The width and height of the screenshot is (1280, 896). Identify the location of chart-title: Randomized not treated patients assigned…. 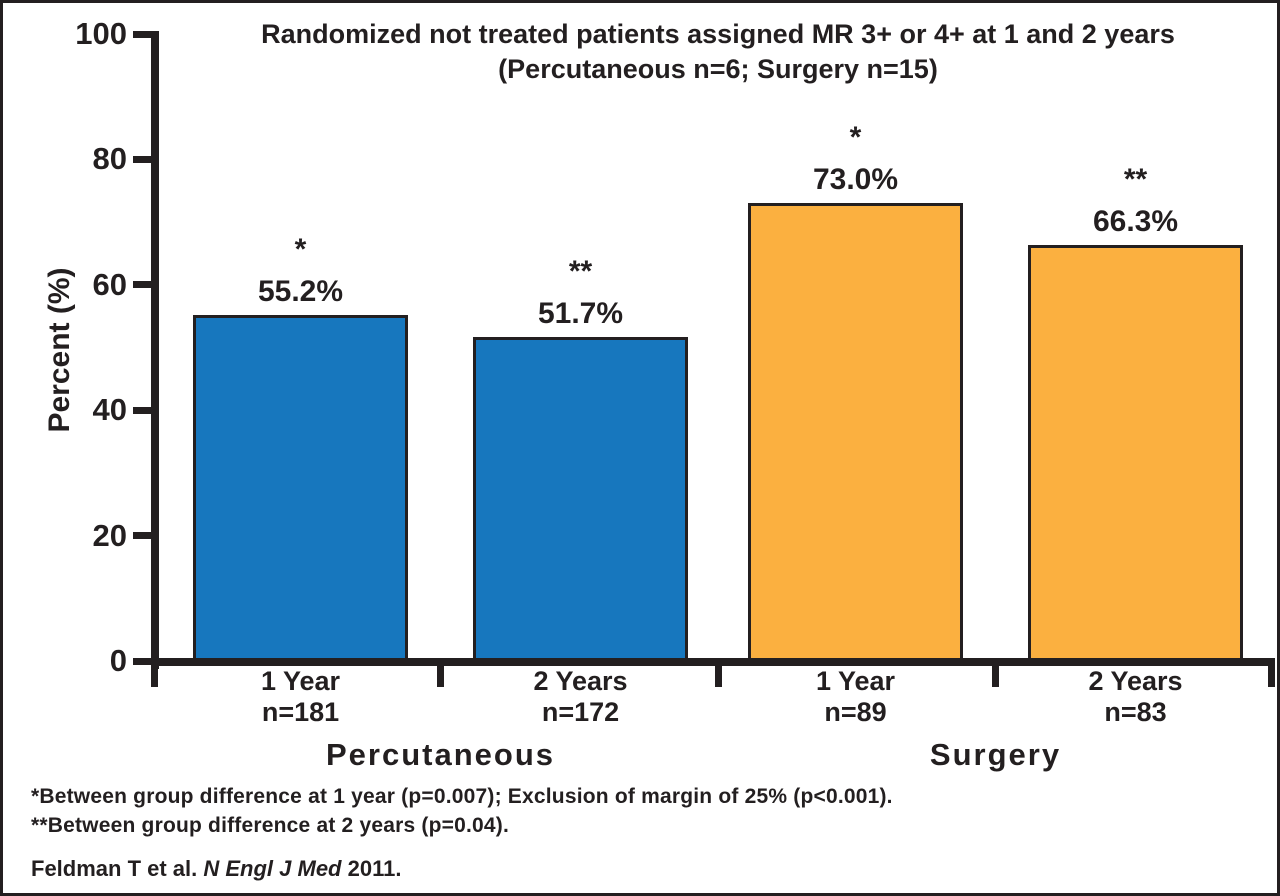
(718, 52).